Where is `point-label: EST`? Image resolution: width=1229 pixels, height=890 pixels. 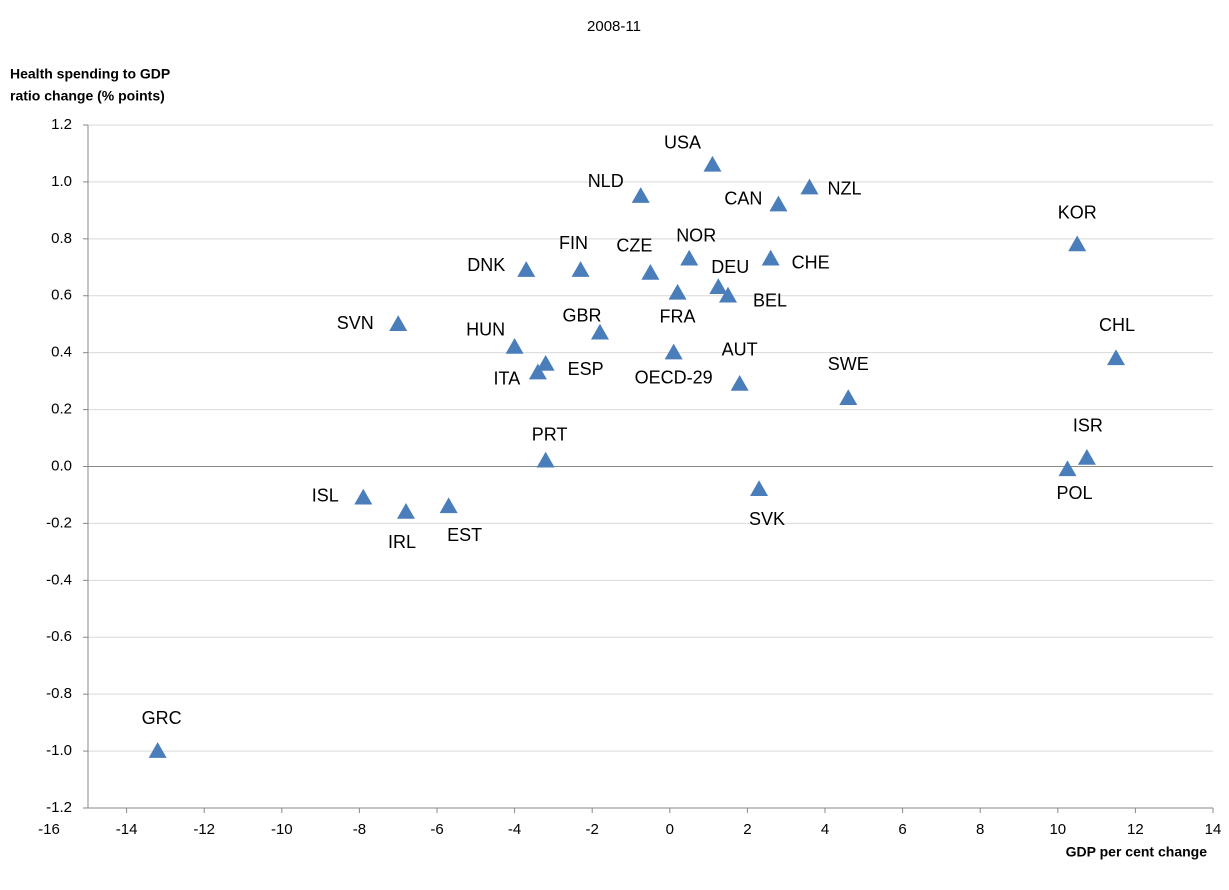
point-label: EST is located at coordinates (464, 535).